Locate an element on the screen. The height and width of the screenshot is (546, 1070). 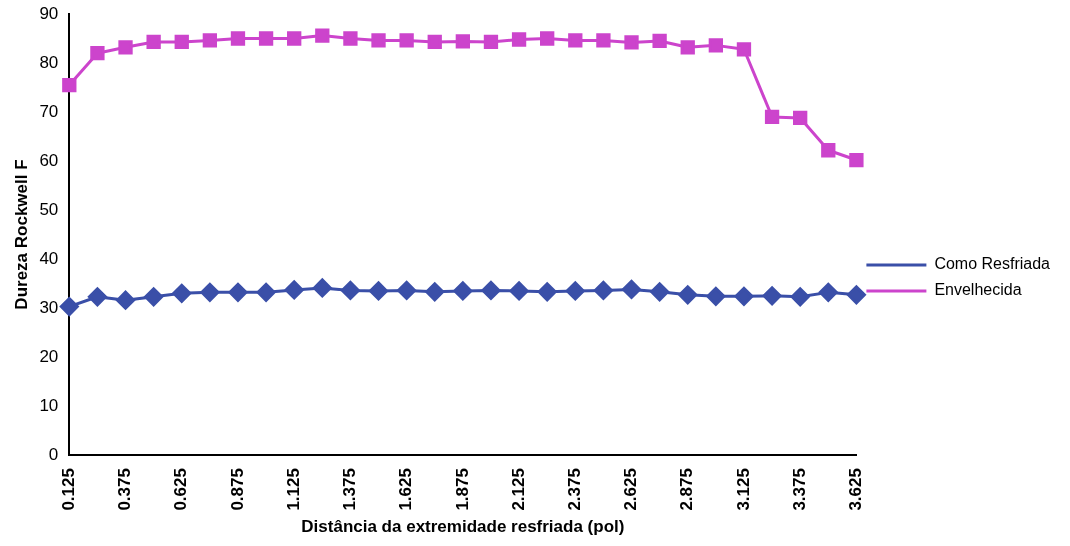
x-tick-label: 0.125 is located at coordinates (68, 489).